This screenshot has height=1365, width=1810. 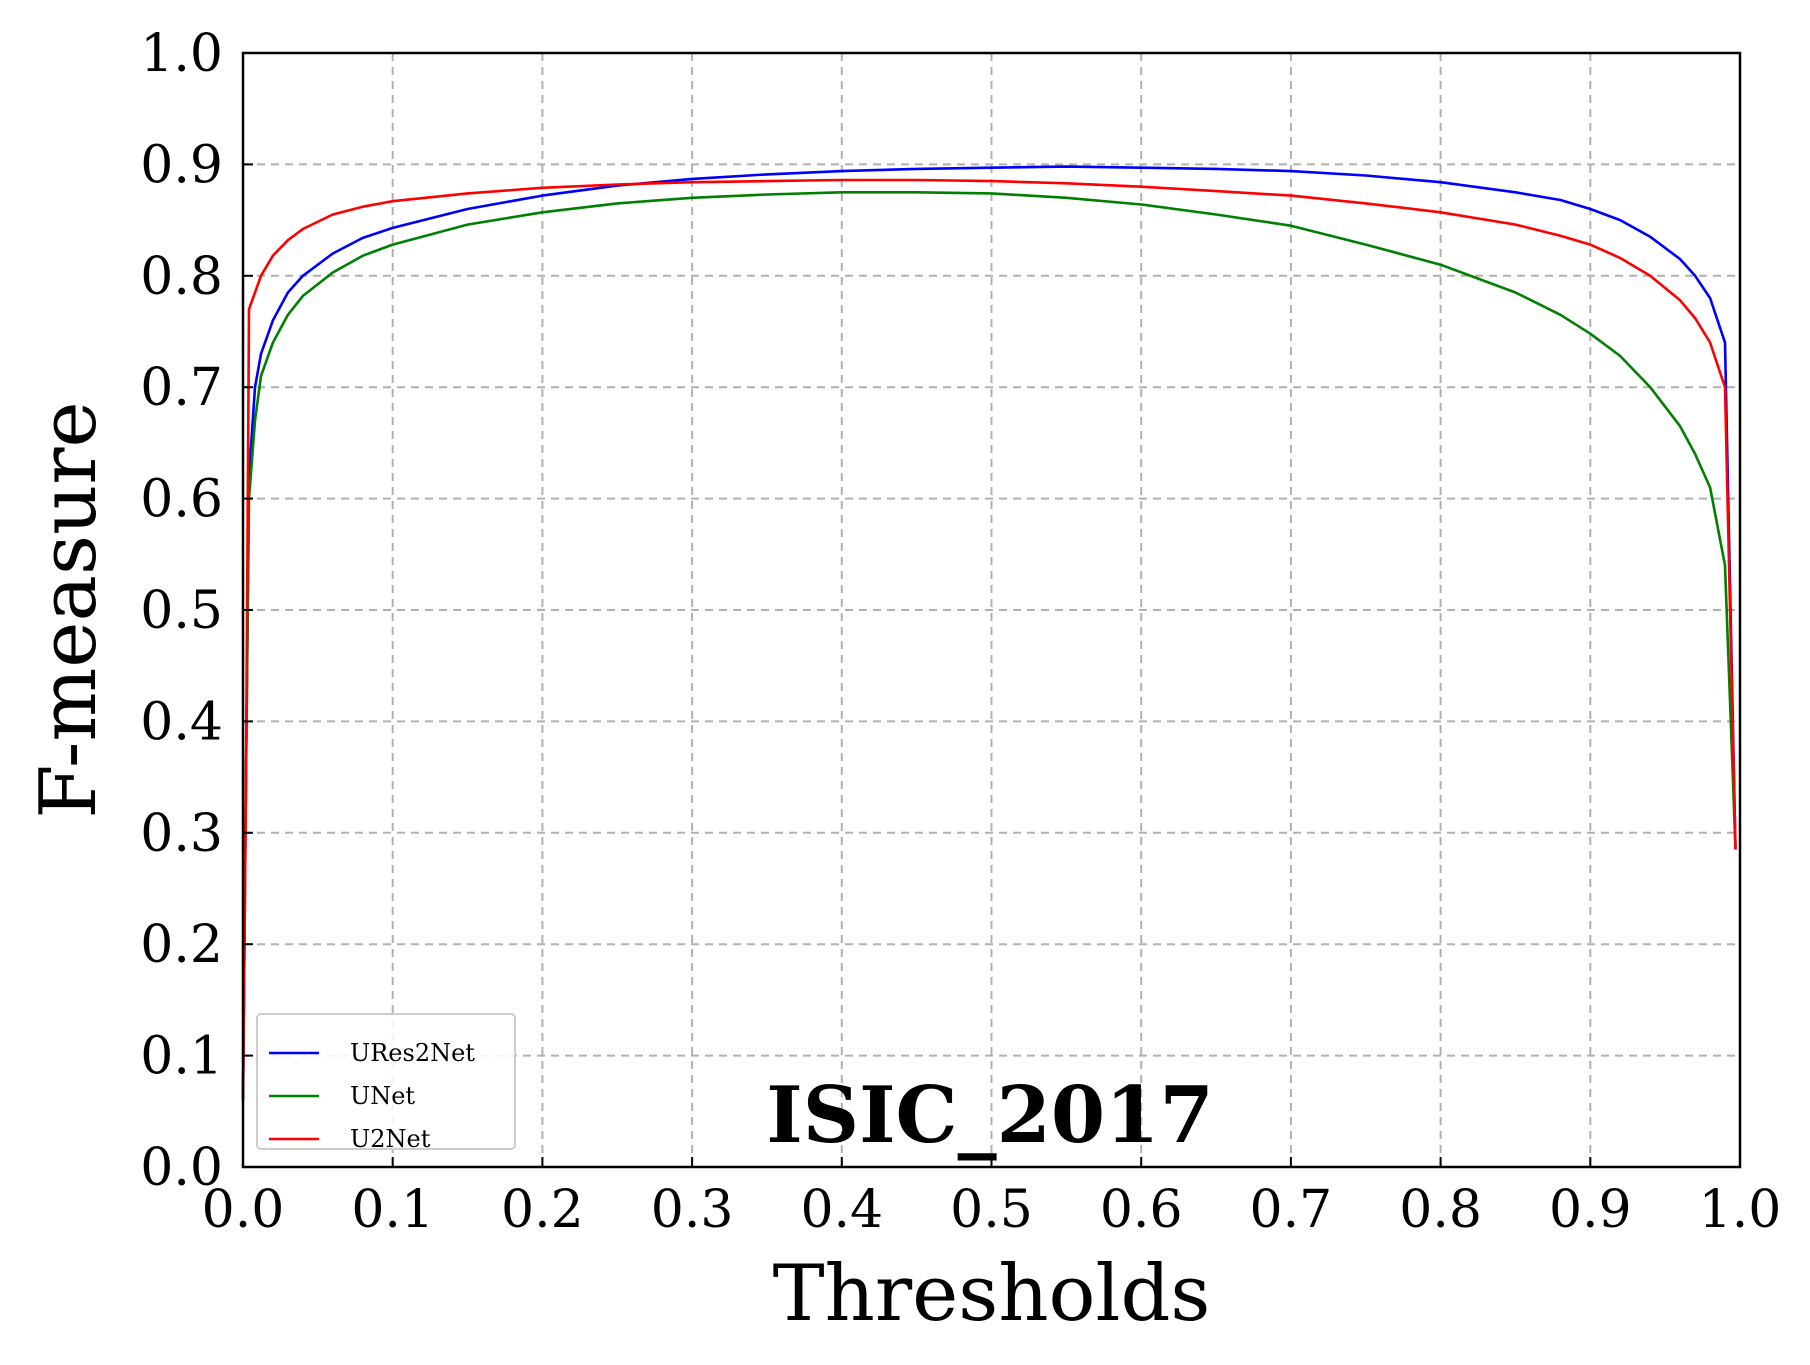 I want to click on x-tick-label: 0.5, so click(x=991, y=1210).